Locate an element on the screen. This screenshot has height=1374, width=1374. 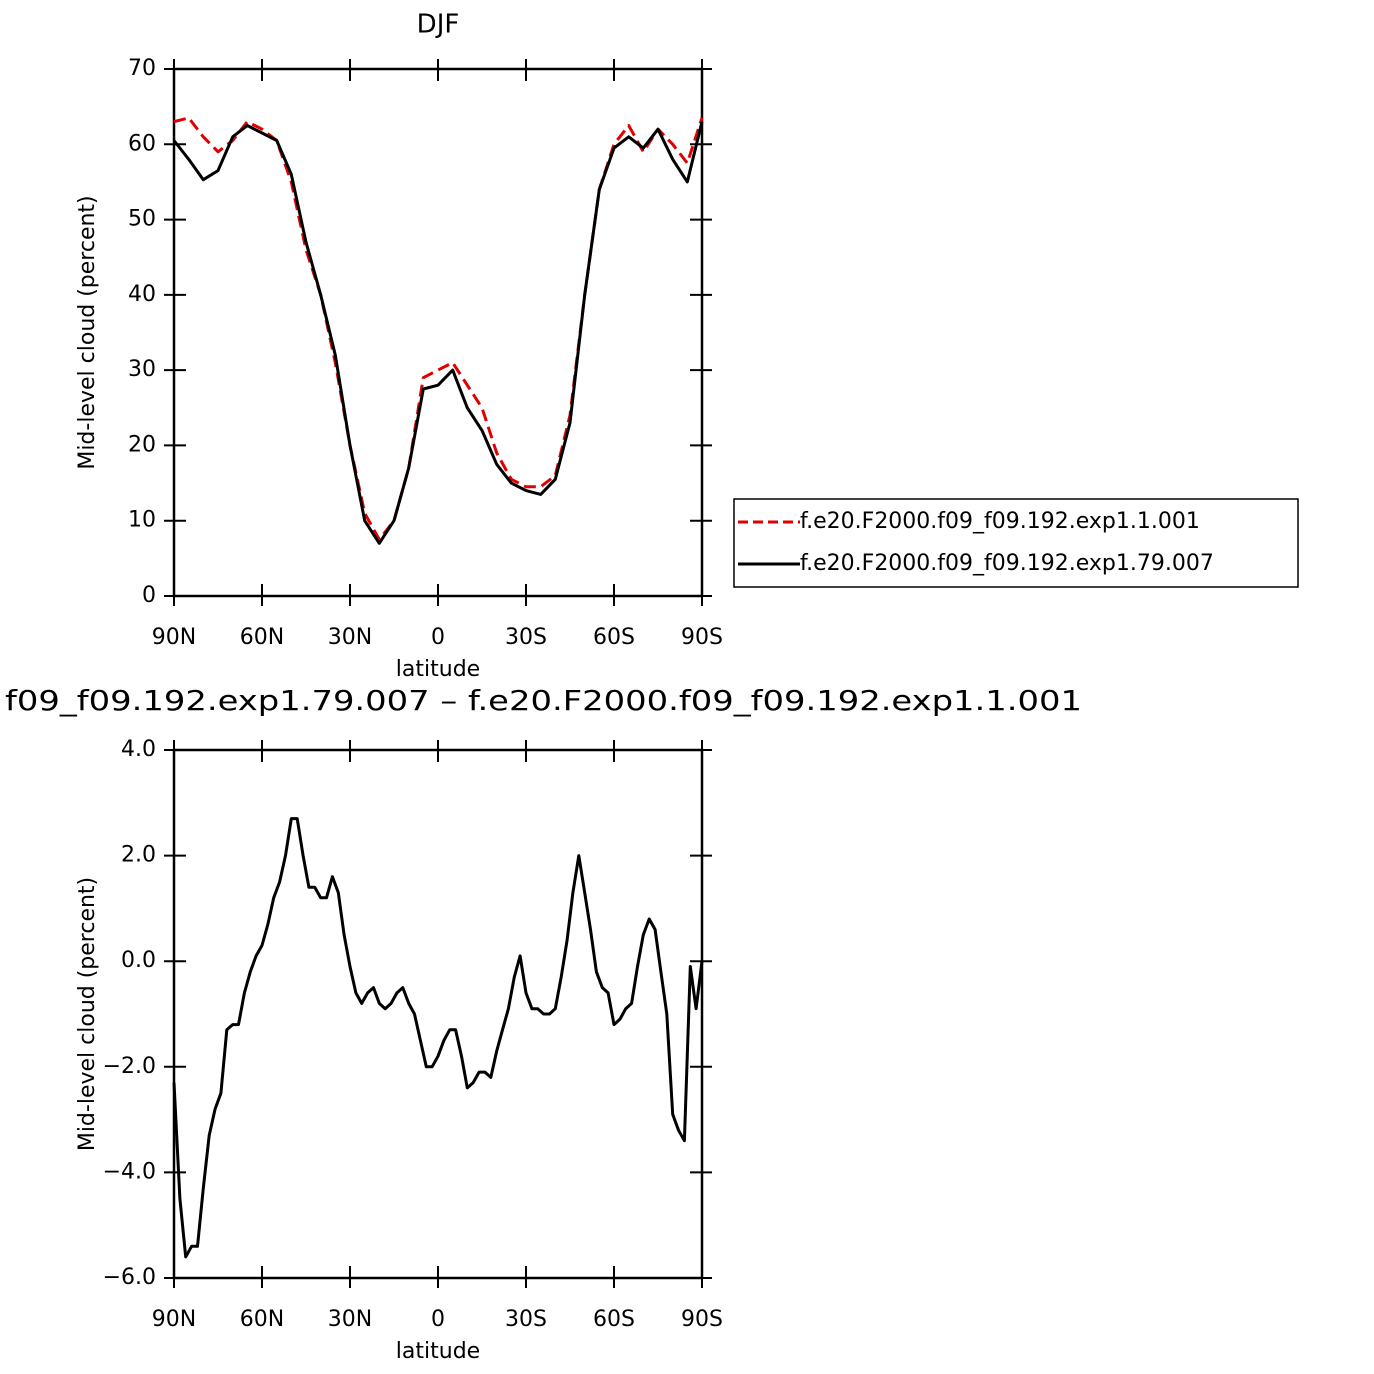
y-tick-label: 30 is located at coordinates (142, 369).